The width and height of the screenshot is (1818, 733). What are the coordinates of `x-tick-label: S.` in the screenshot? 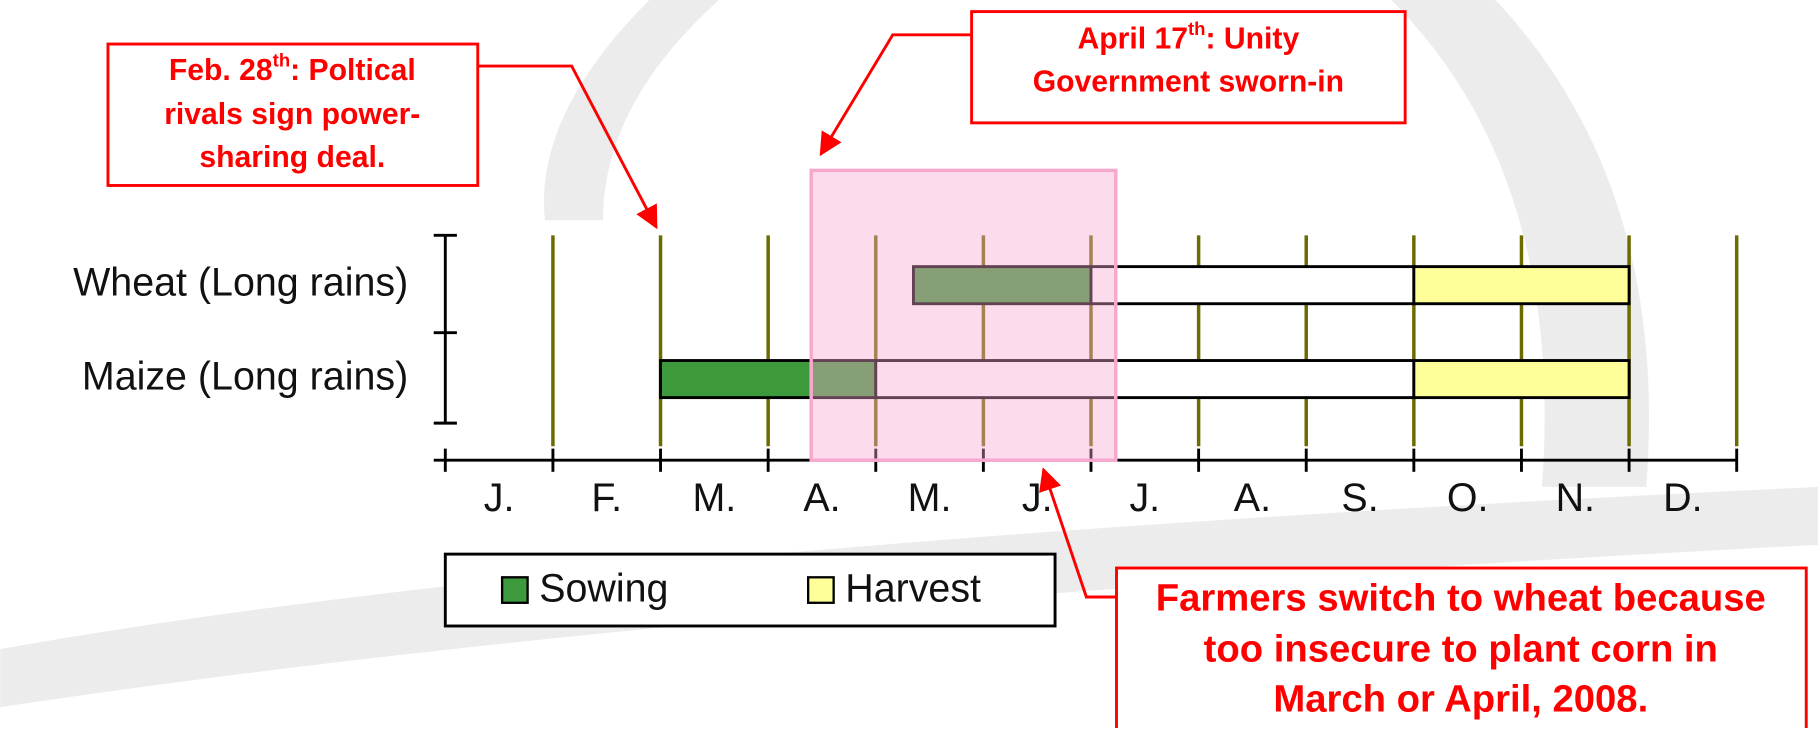 It's located at (1359, 498).